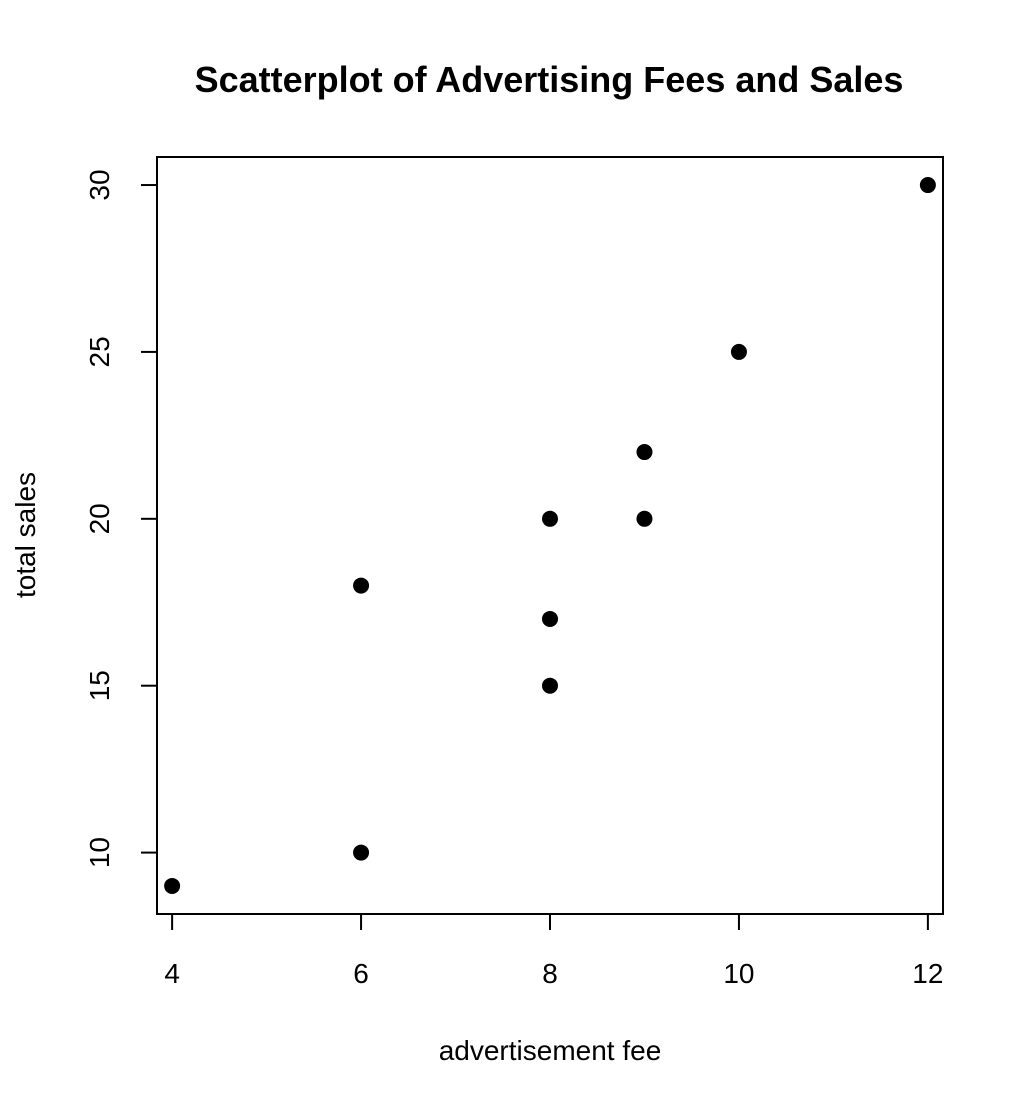  I want to click on x-tick-label: 10, so click(738, 973).